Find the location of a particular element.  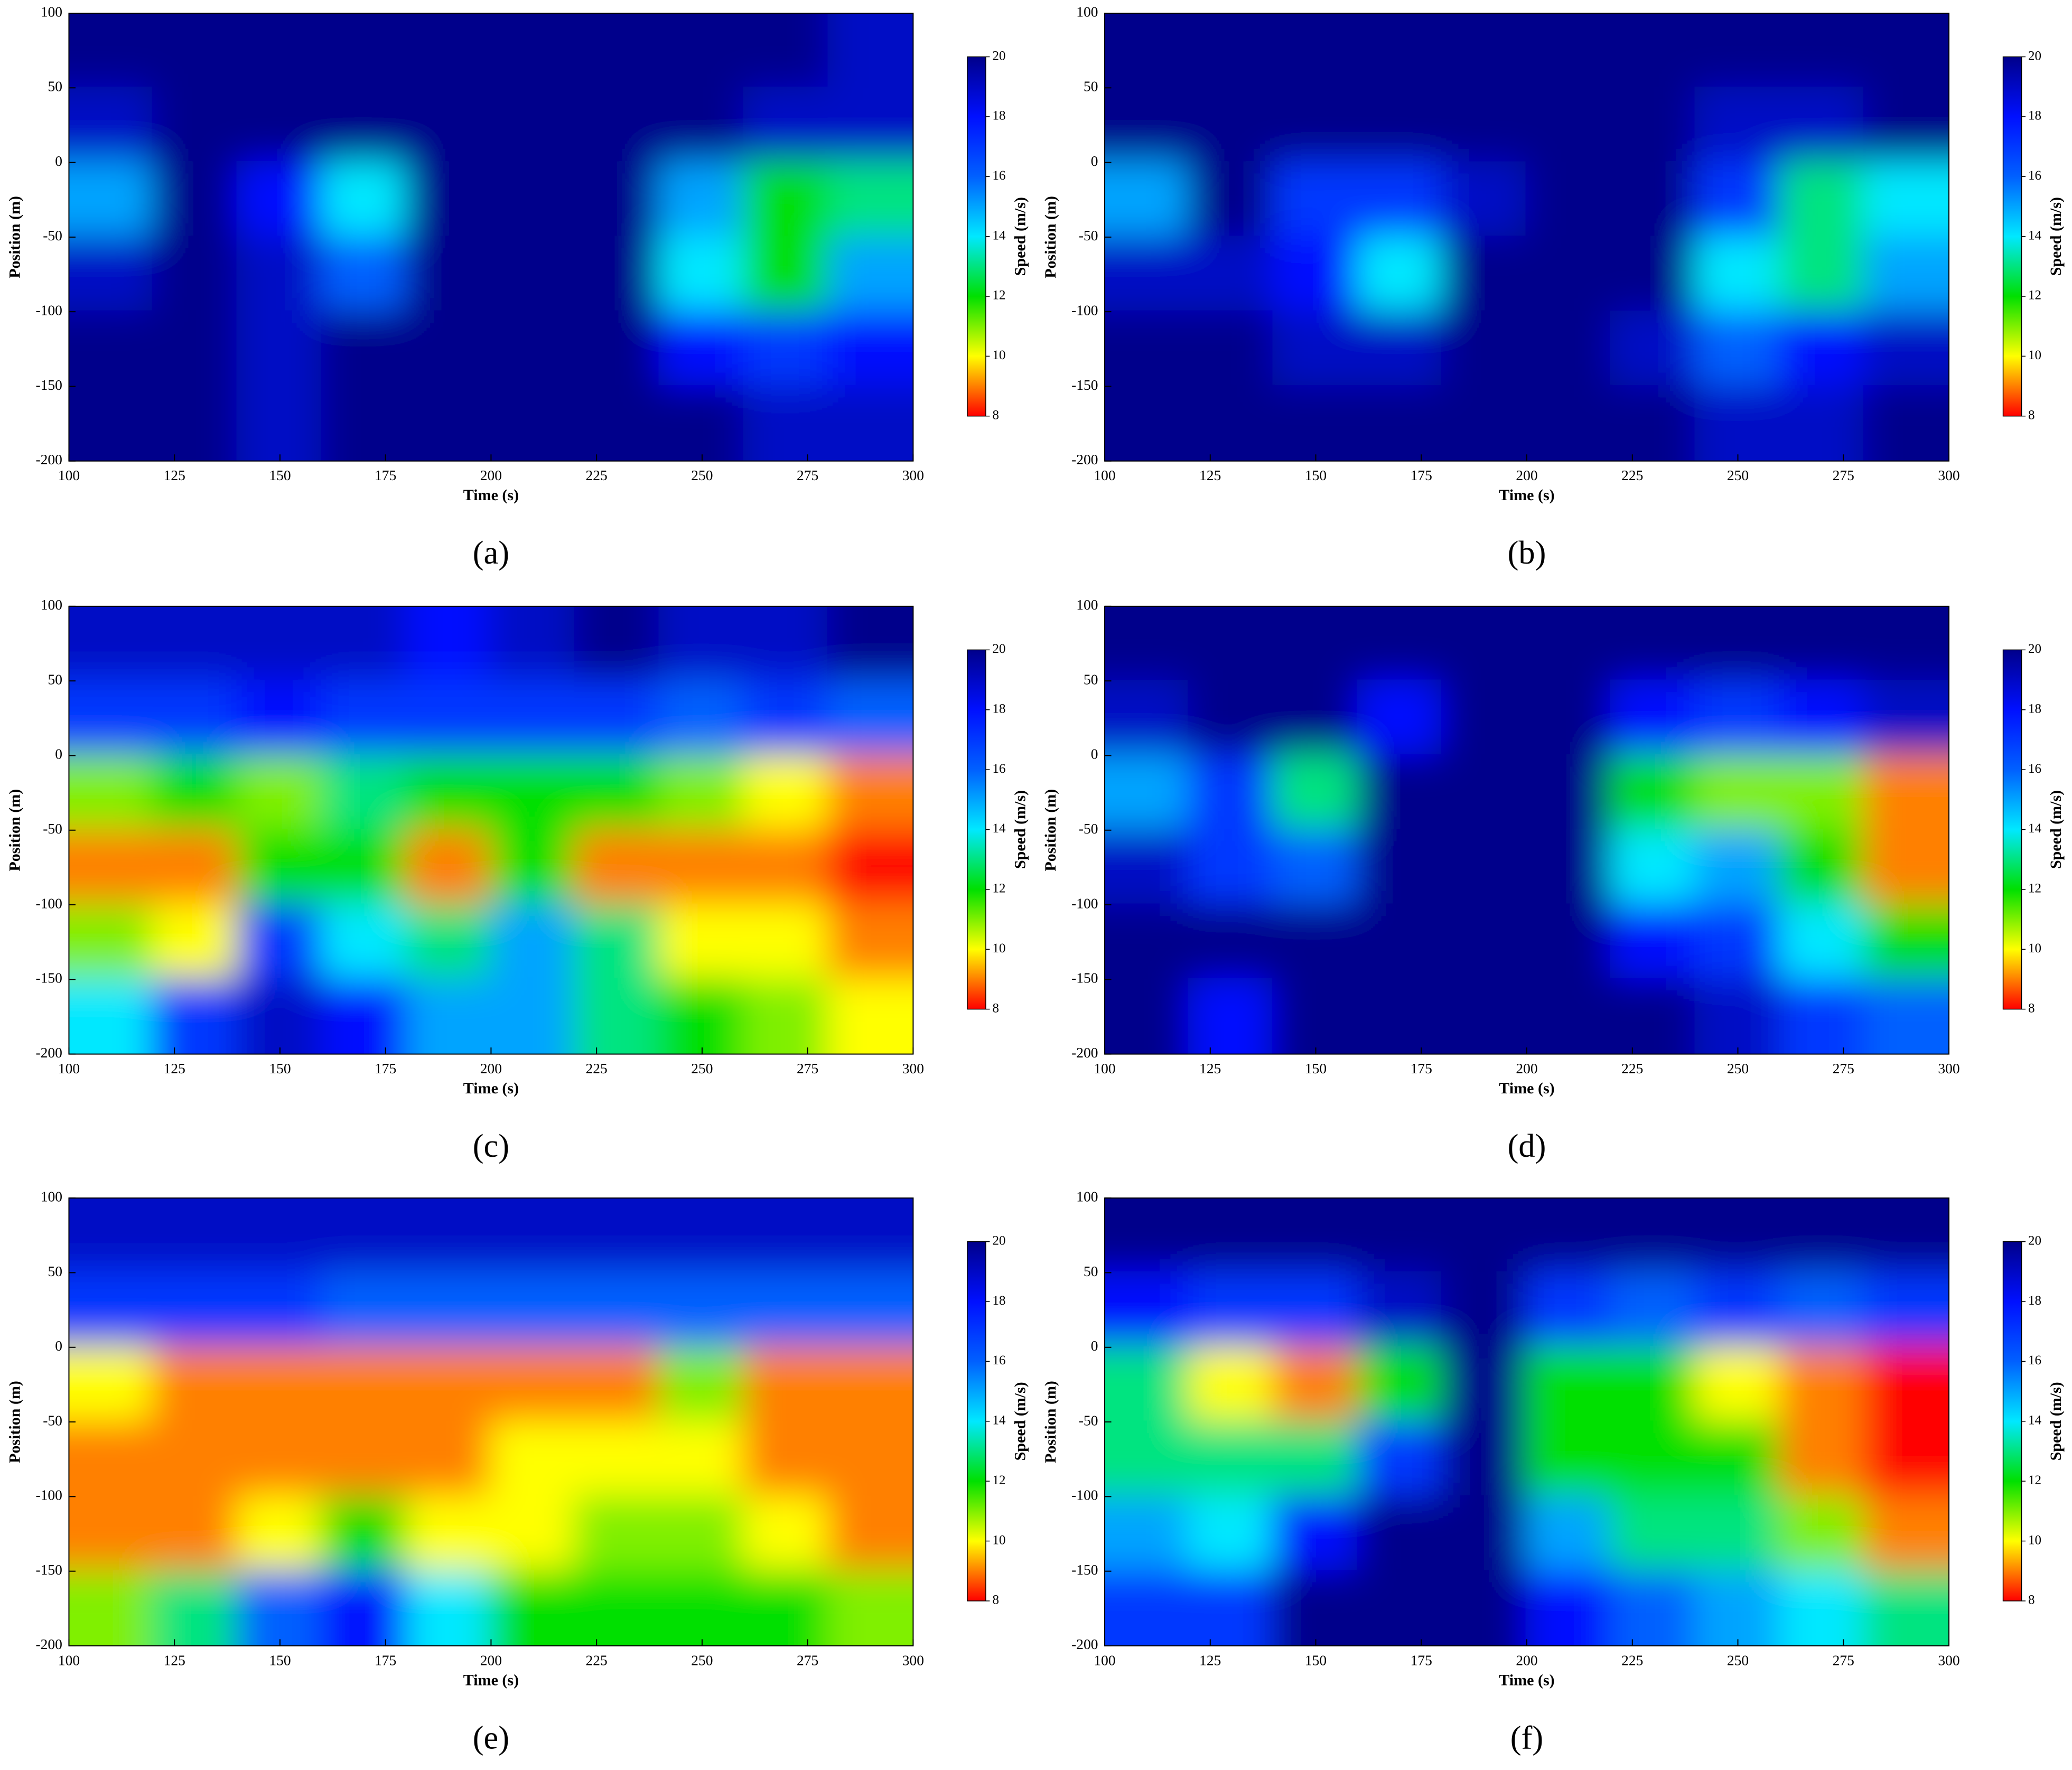

y-tick-label: -50 is located at coordinates (1088, 1420).